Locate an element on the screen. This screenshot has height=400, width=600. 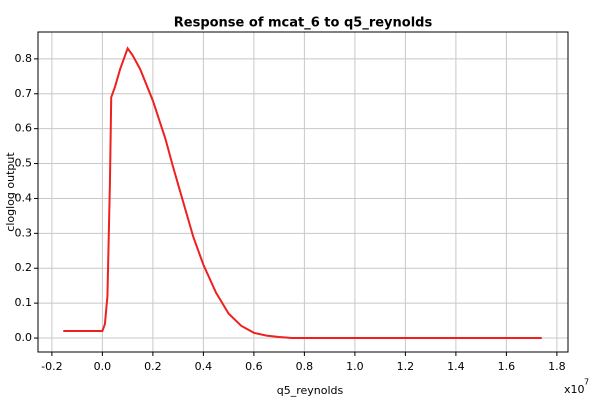
x-tick-label: 0.2 is located at coordinates (153, 366).